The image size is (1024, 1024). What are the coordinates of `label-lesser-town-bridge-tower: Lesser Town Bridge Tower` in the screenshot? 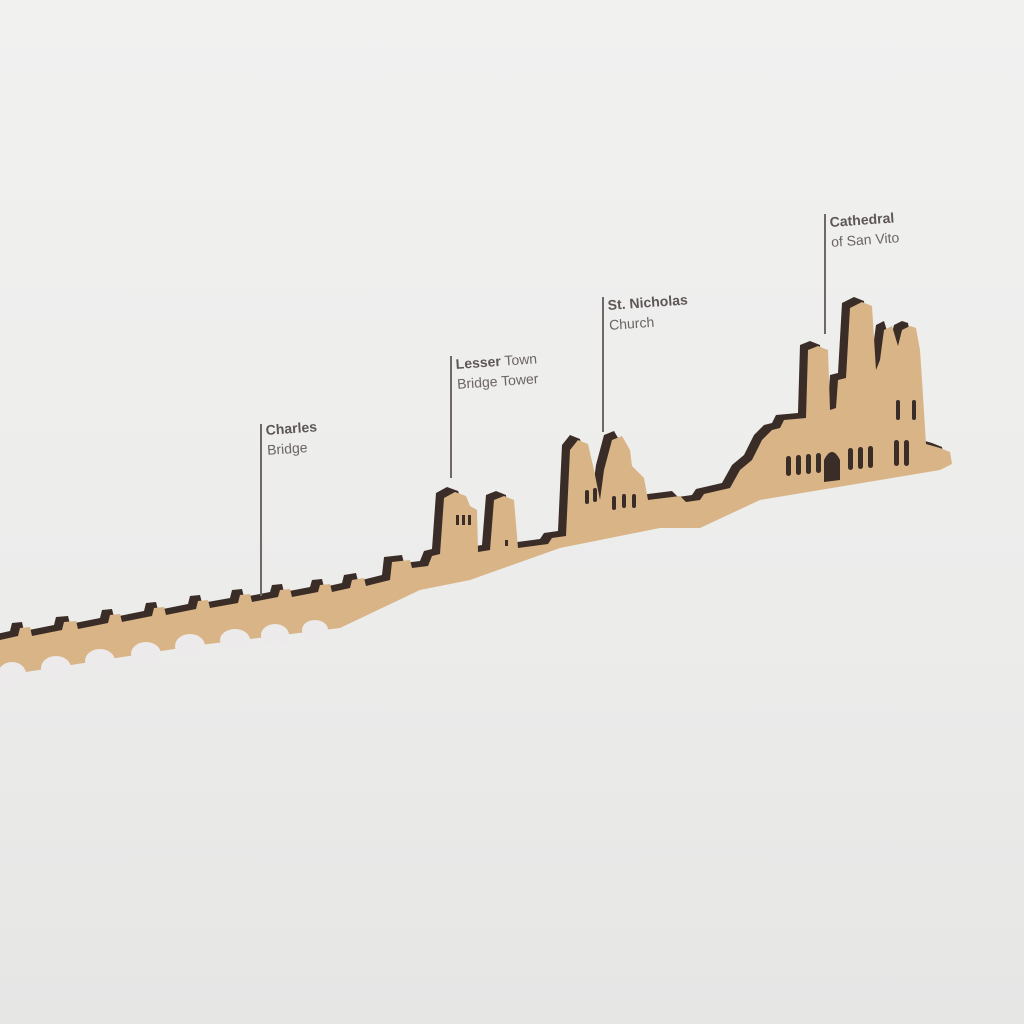 It's located at (497, 371).